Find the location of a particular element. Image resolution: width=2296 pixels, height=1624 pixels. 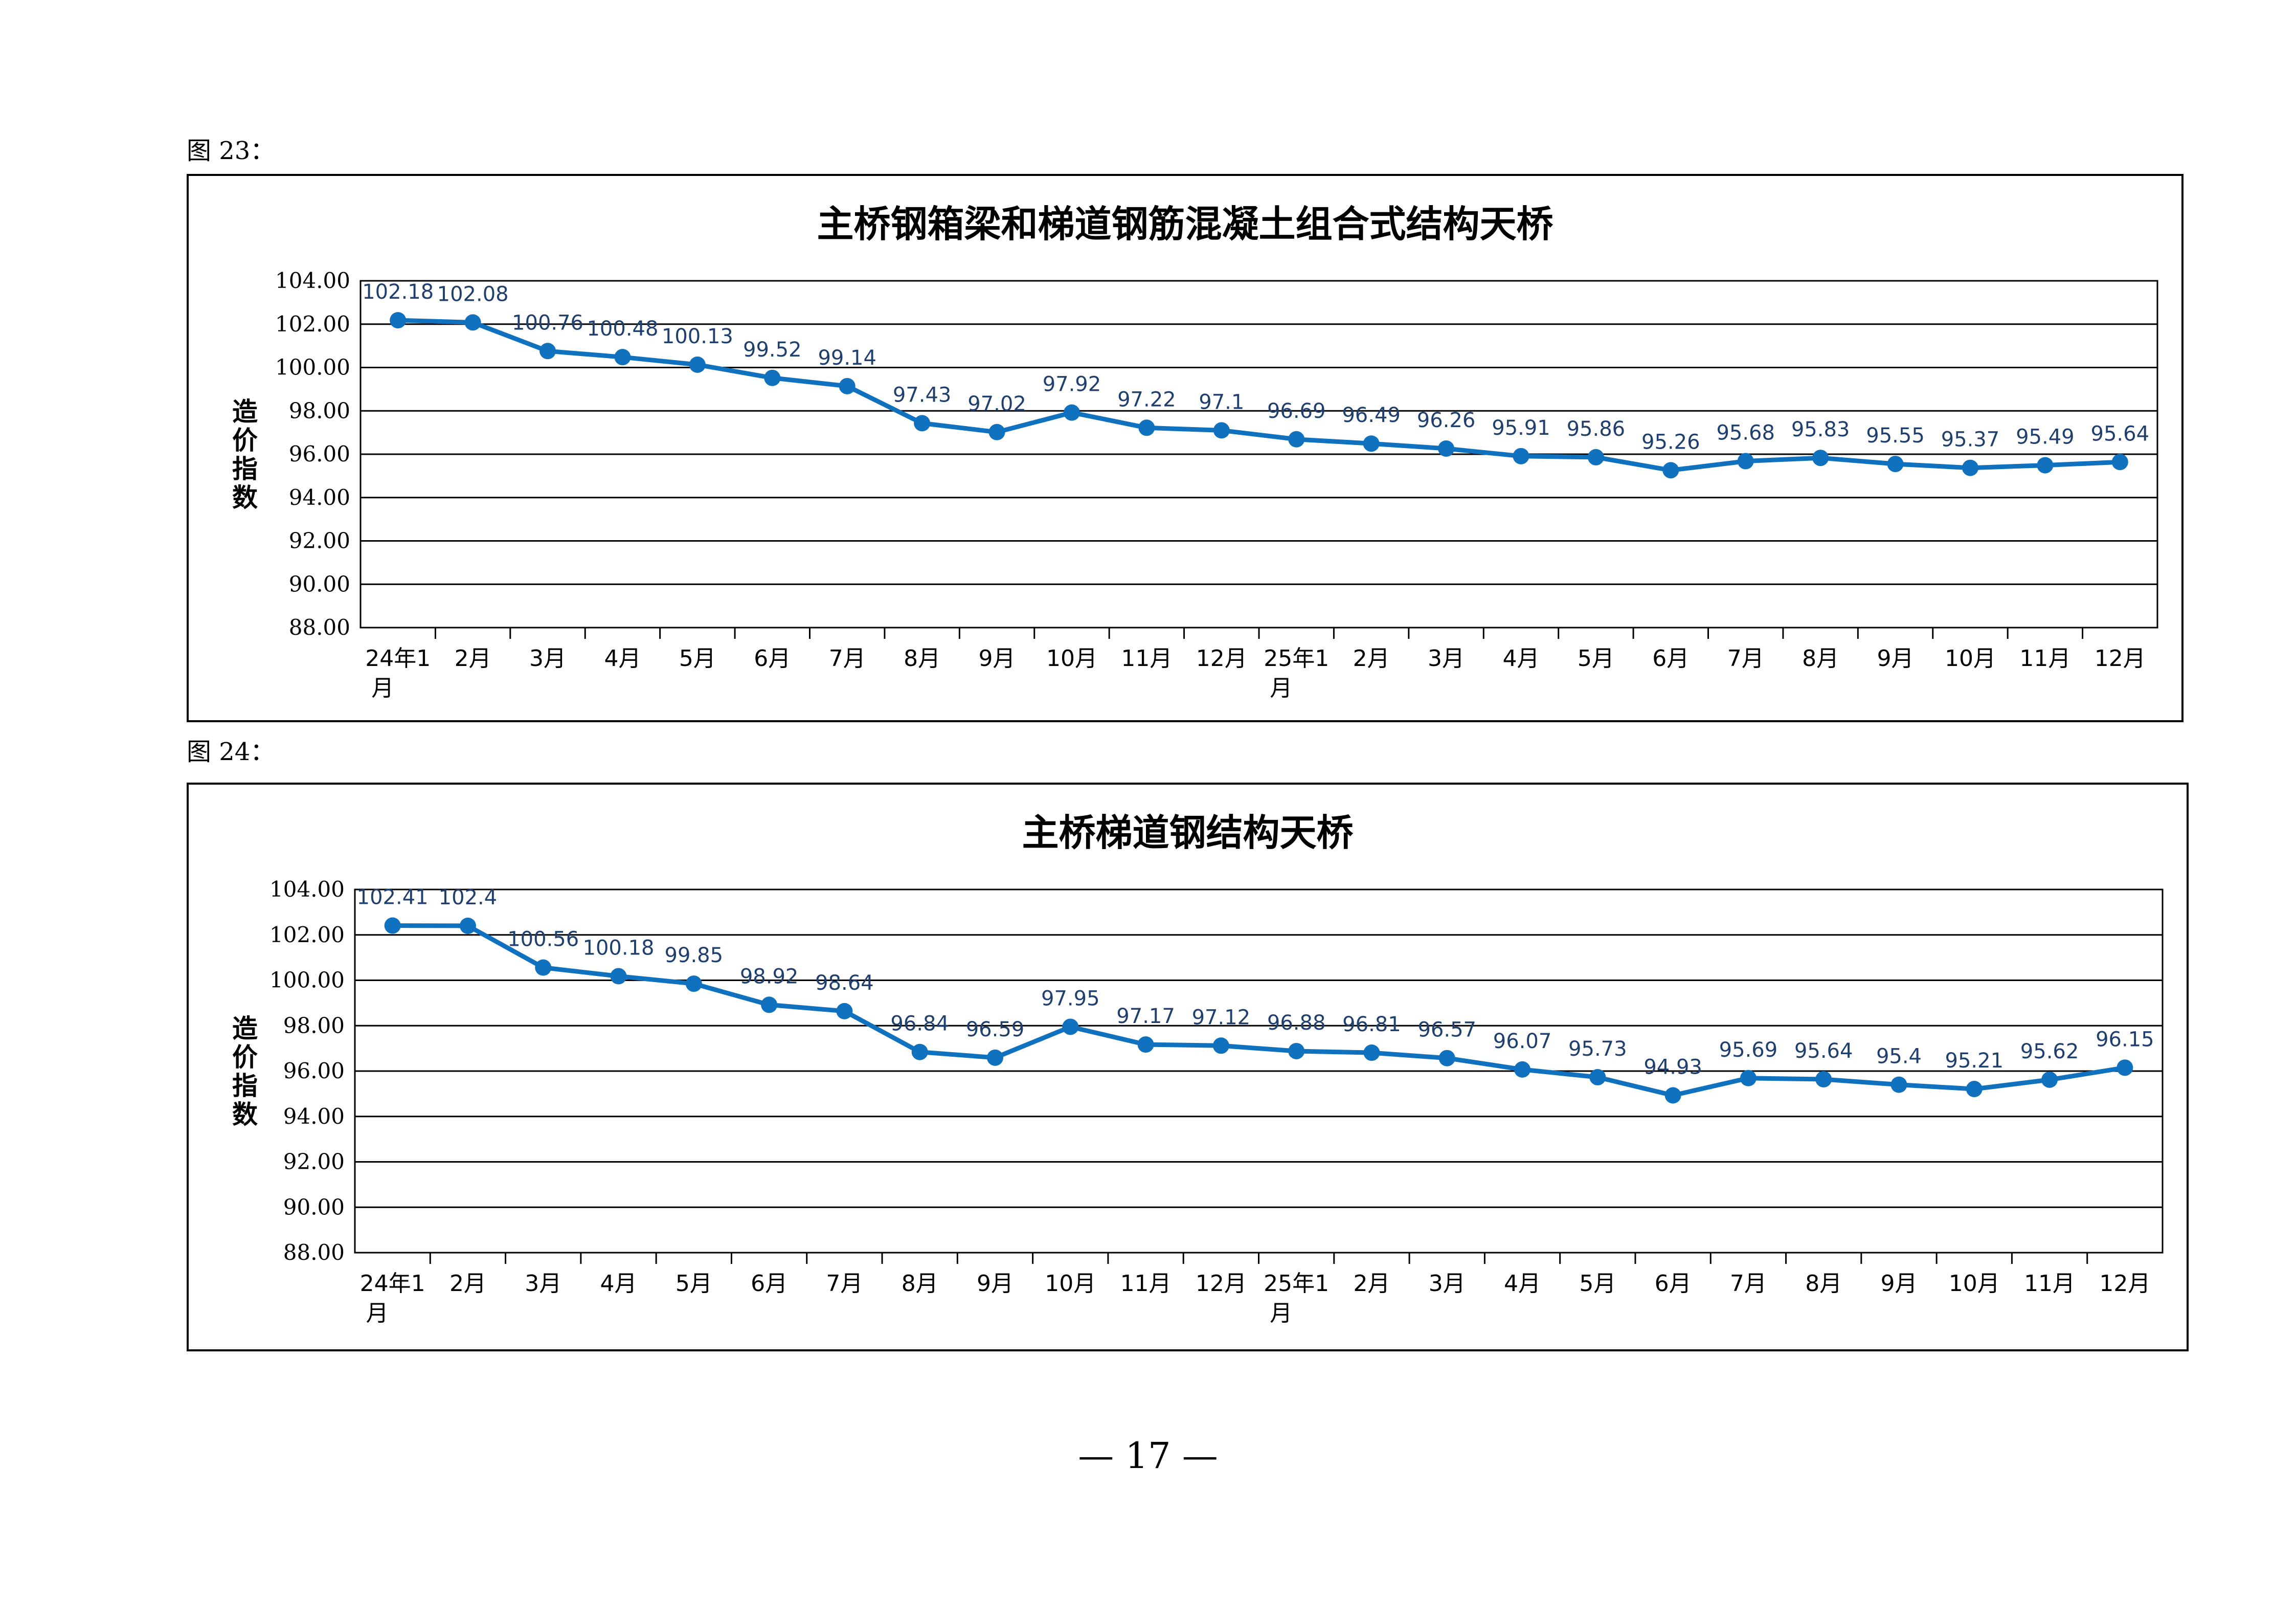

data-label: 96.84 is located at coordinates (920, 1024).